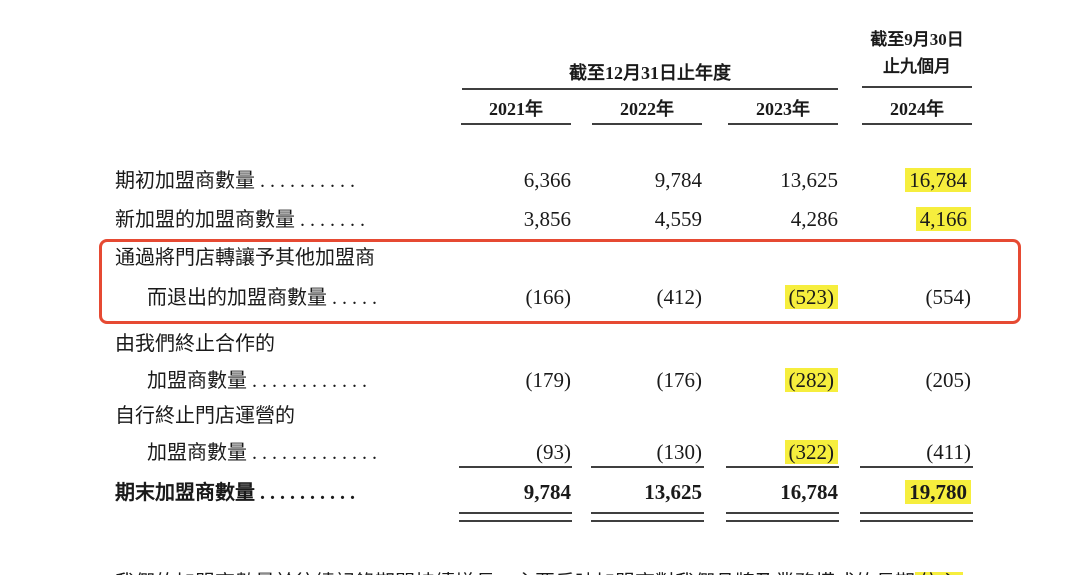 Image resolution: width=1080 pixels, height=575 pixels. I want to click on cell-2022: (176), so click(679, 380).